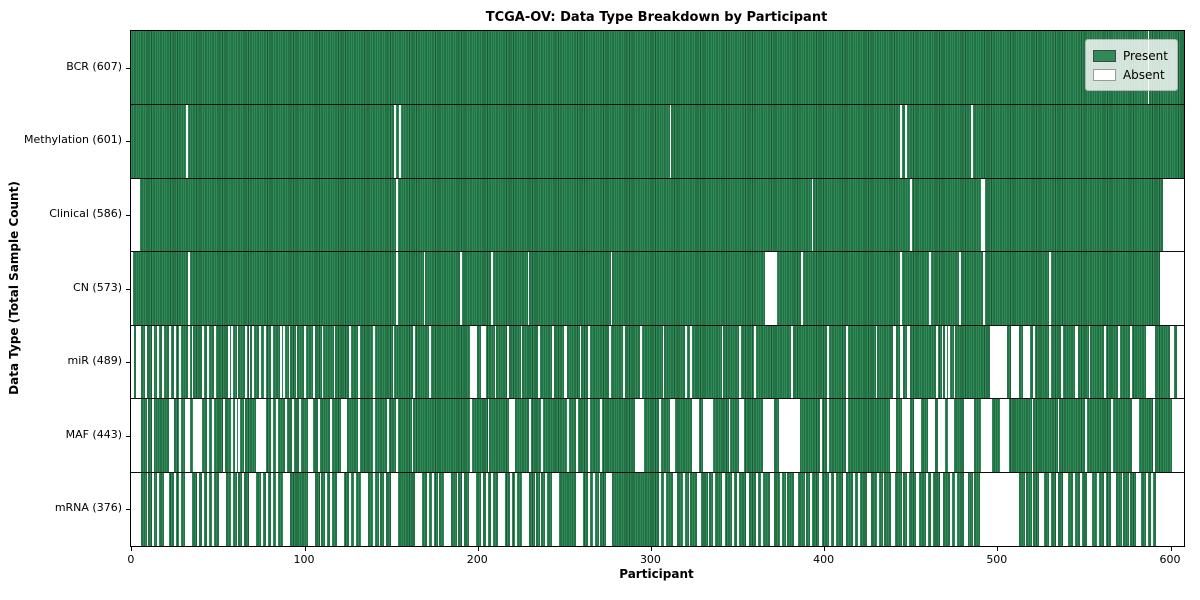 The height and width of the screenshot is (600, 1200). What do you see at coordinates (1104, 74) in the screenshot?
I see `absent-swatch-icon` at bounding box center [1104, 74].